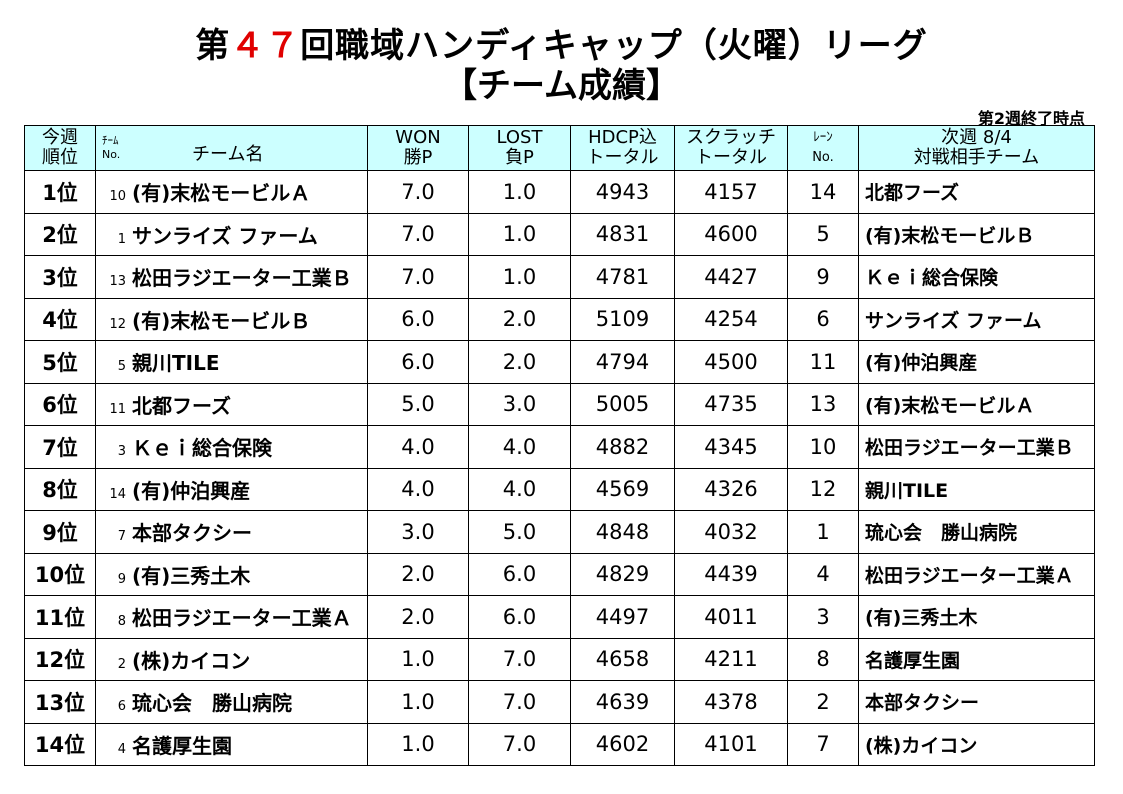  What do you see at coordinates (60, 362) in the screenshot?
I see `rank-cell: 5位` at bounding box center [60, 362].